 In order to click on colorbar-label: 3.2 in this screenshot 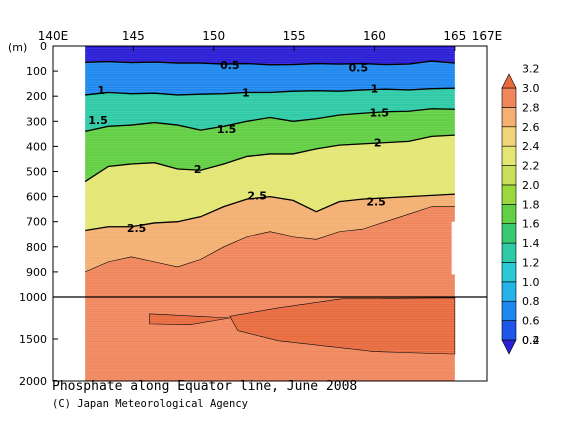, I will do `click(531, 69)`.